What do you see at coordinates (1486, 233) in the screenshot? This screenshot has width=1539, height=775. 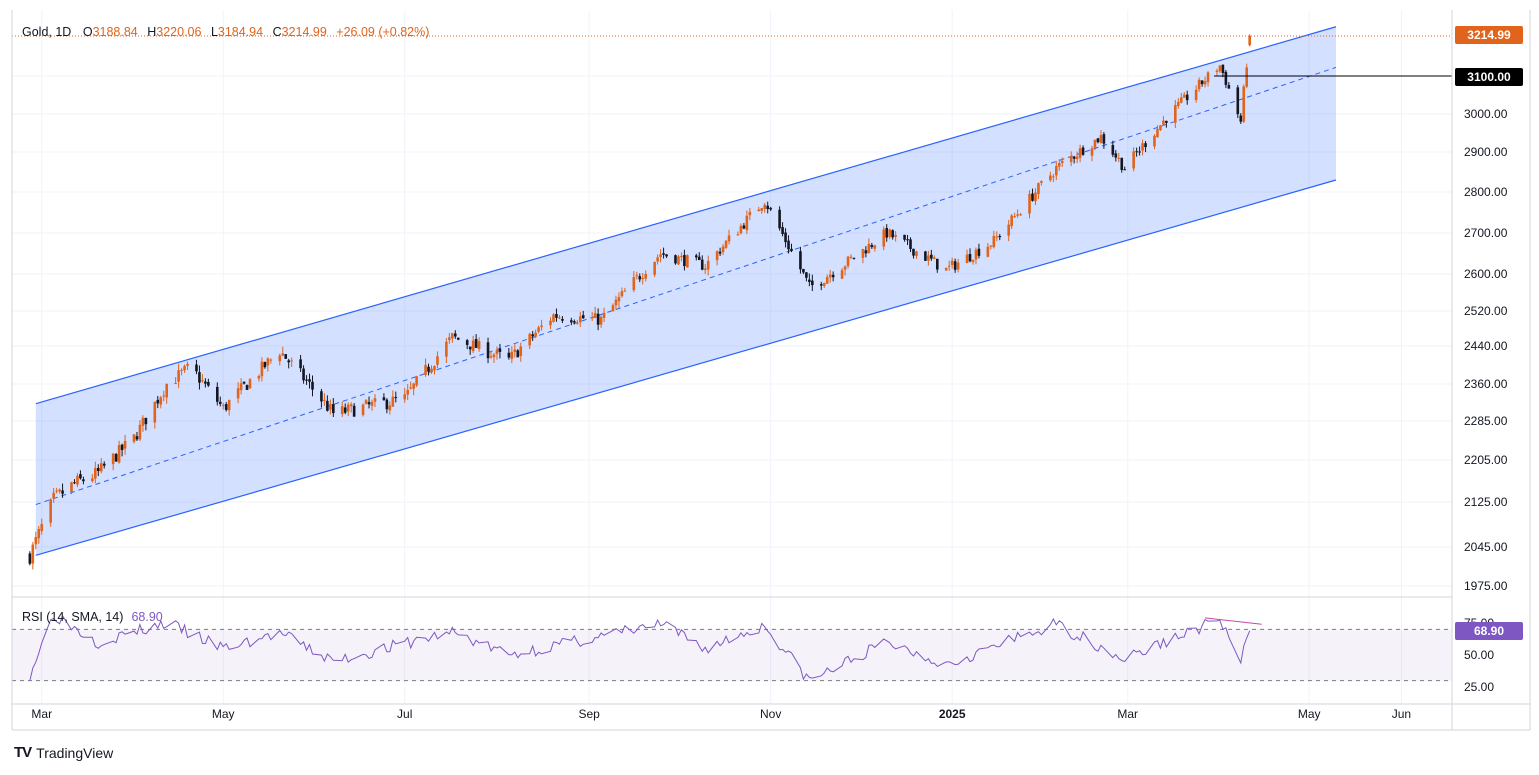 I see `price-tick-label: 2700.00` at bounding box center [1486, 233].